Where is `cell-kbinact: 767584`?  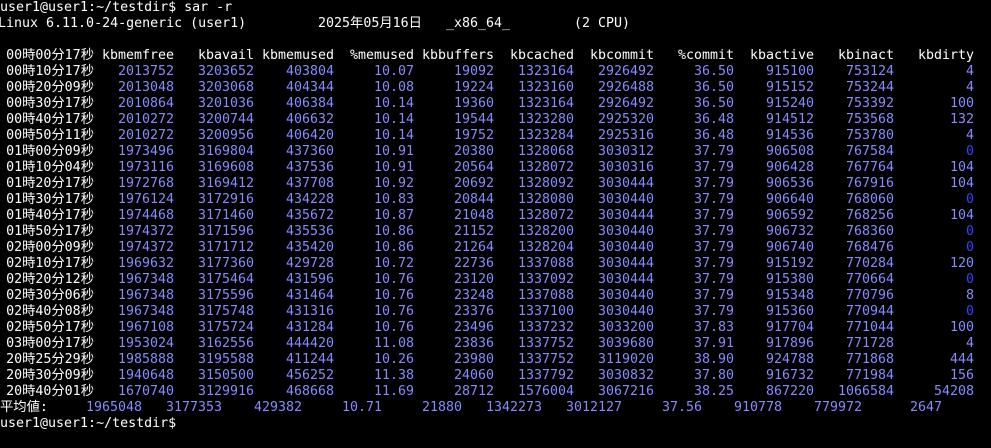 cell-kbinact: 767584 is located at coordinates (869, 151).